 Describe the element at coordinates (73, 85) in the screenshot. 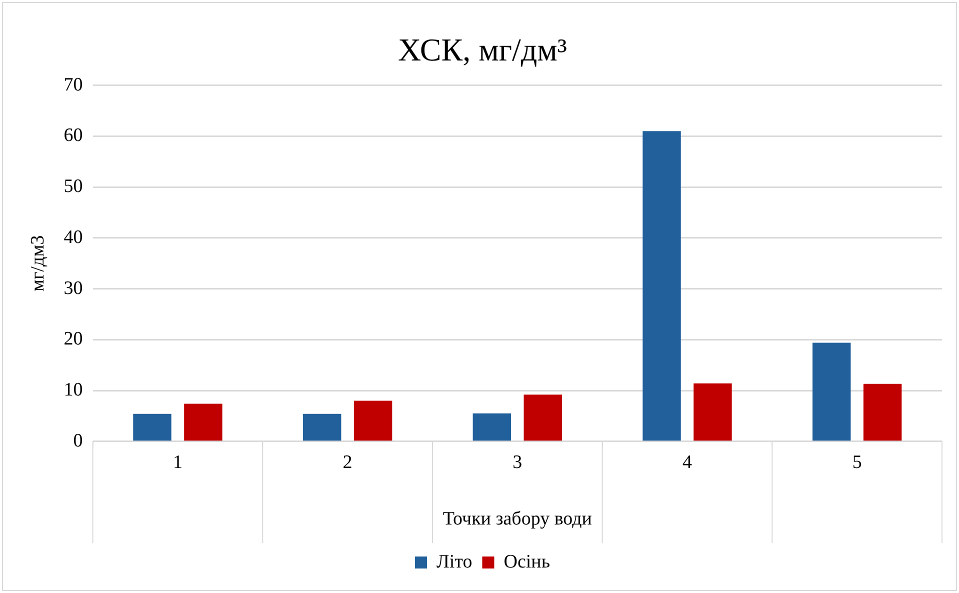

I see `y-tick-label: 70` at that location.